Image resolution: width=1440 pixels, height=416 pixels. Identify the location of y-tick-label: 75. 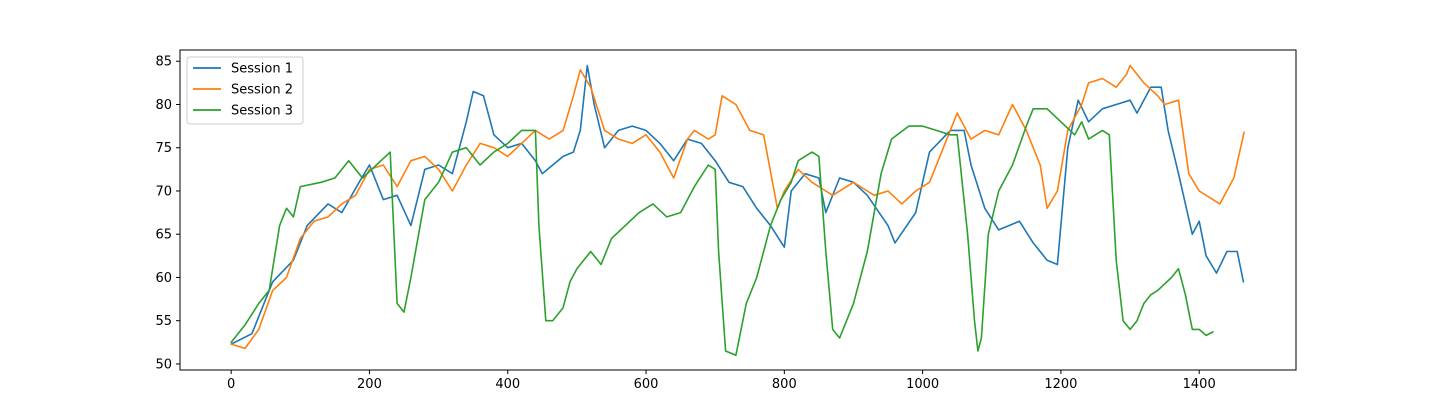
(163, 148).